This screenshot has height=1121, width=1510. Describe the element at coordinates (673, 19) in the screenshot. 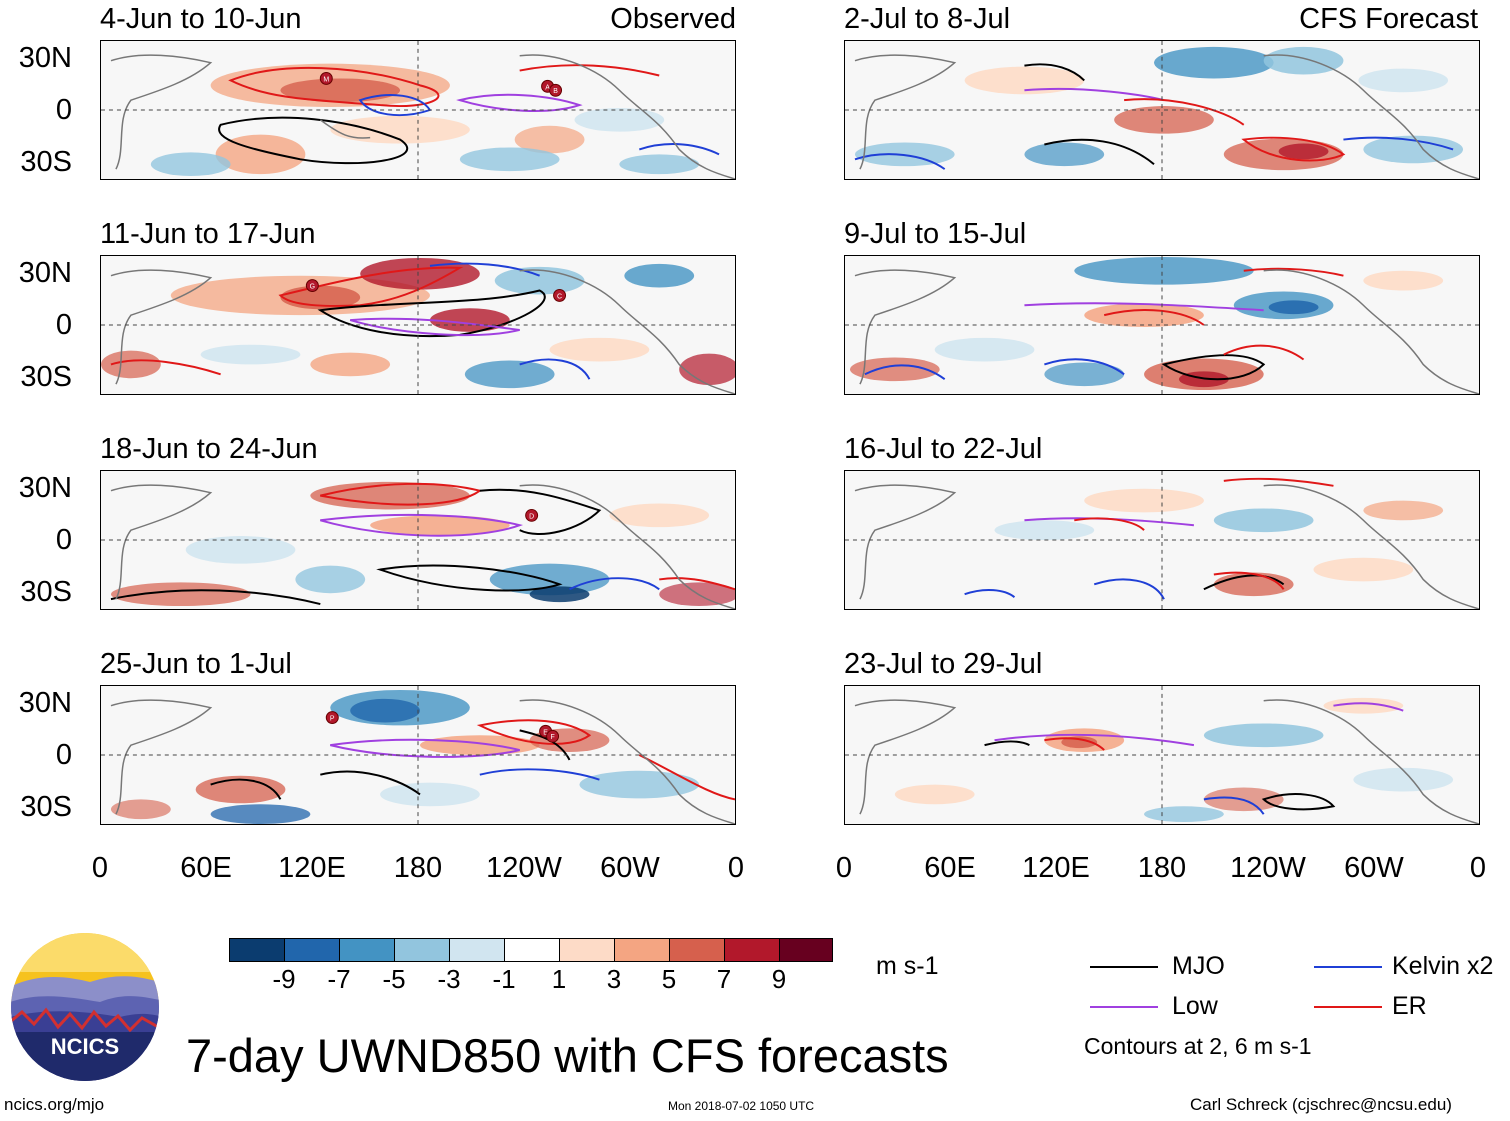

I see `panel-label-observed: Observed` at that location.